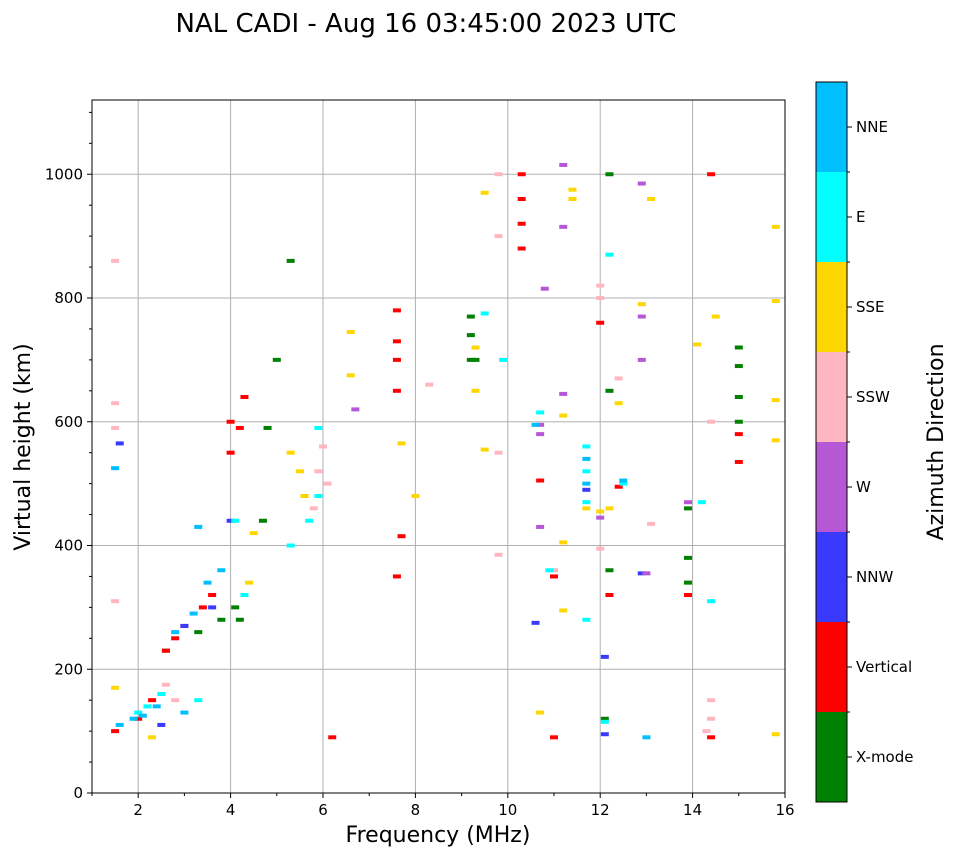 The width and height of the screenshot is (958, 857). I want to click on y-tick-label: 800, so click(68, 298).